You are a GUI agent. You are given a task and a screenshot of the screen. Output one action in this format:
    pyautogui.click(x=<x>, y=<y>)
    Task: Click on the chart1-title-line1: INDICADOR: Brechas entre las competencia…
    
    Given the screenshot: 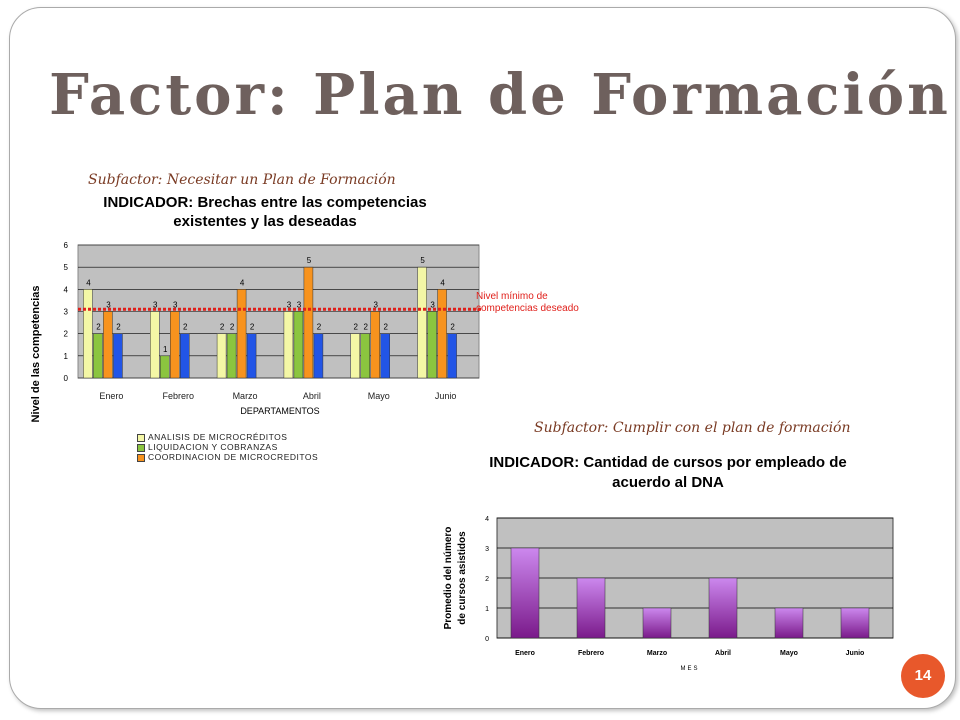 What is the action you would take?
    pyautogui.click(x=265, y=202)
    